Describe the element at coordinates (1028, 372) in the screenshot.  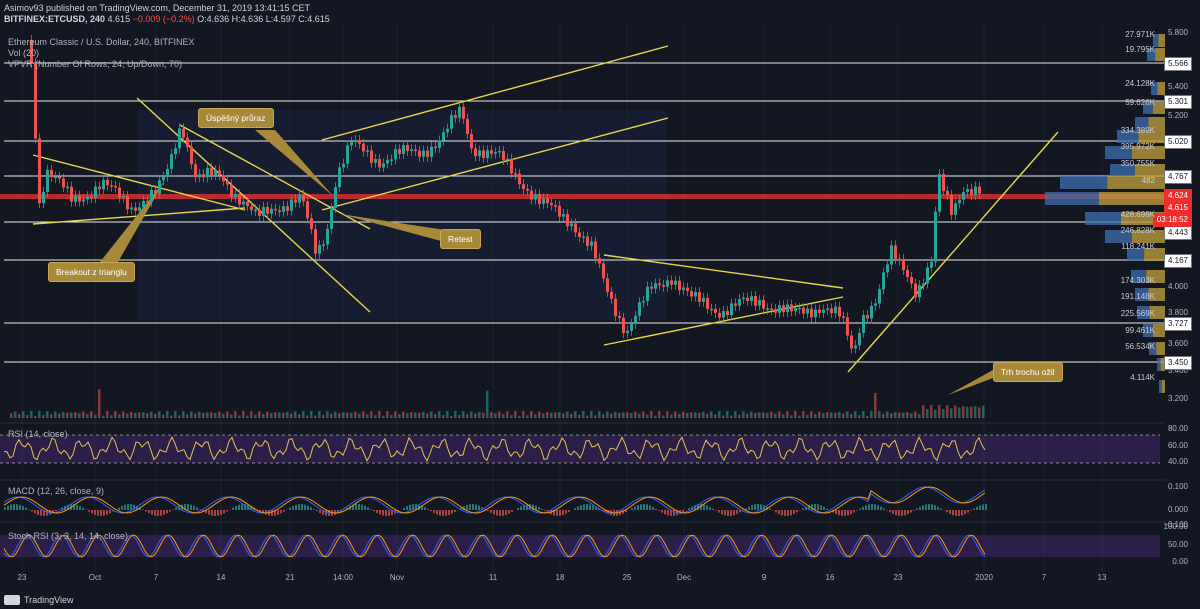
I see `annotation-trh-ozil: Trh trochu ožil` at that location.